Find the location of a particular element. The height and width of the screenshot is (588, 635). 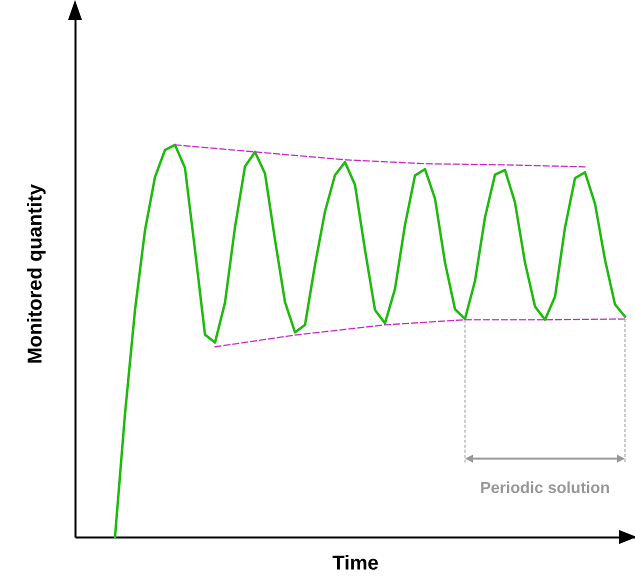

x-axis-title: Time is located at coordinates (355, 563).